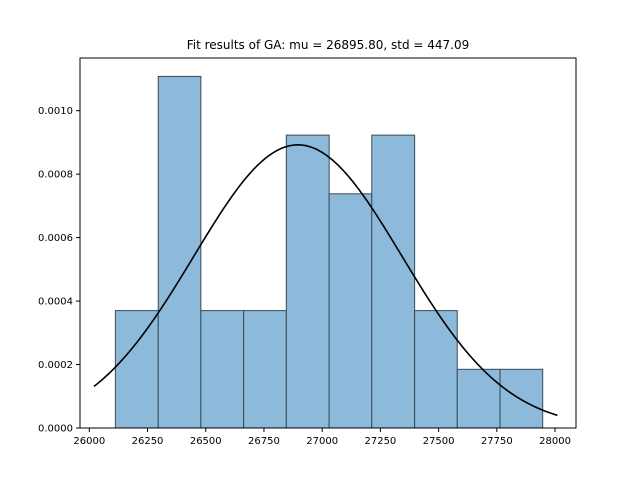 The height and width of the screenshot is (480, 640). What do you see at coordinates (497, 441) in the screenshot?
I see `x-tick-label: 27750` at bounding box center [497, 441].